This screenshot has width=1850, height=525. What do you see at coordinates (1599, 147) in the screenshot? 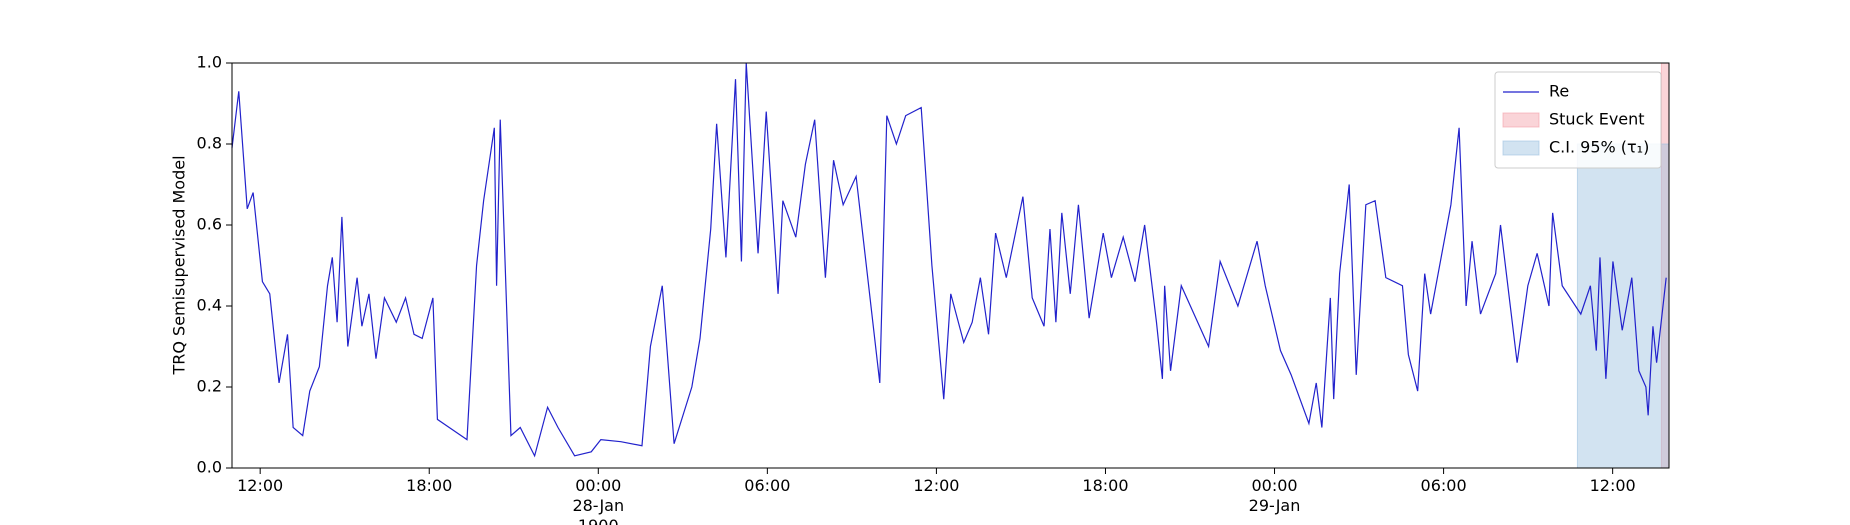
I see `legend-label: C.I. 95% (τ₁)` at bounding box center [1599, 147].